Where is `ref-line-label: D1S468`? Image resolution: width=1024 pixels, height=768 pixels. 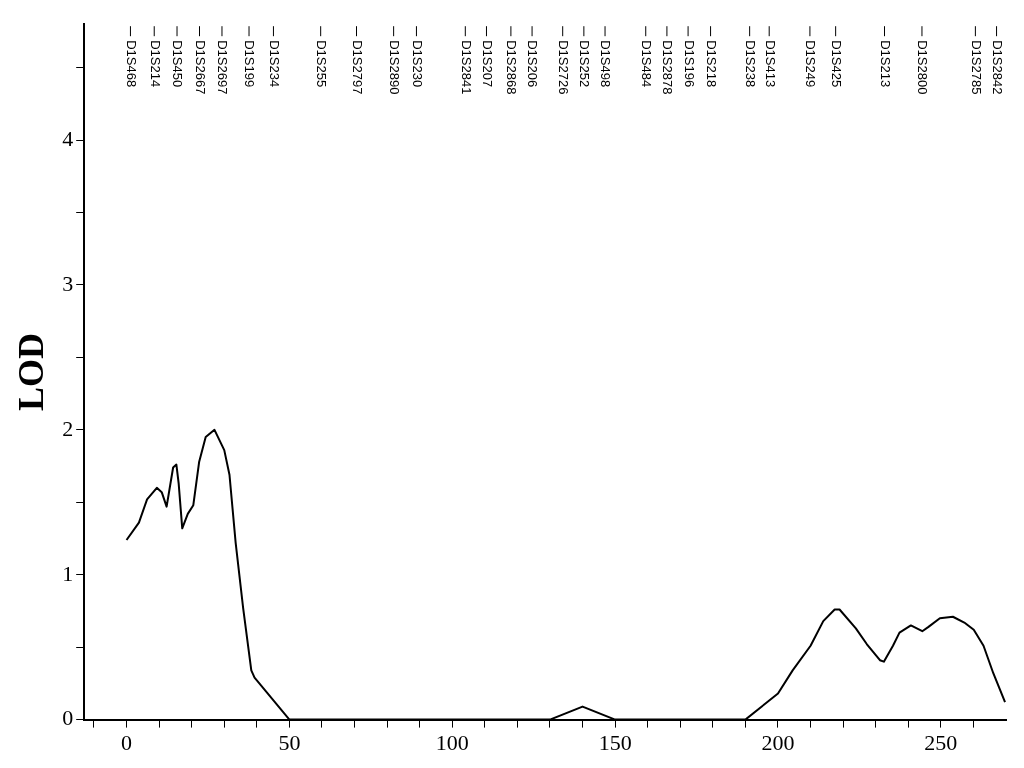
ref-line-label: D1S468 is located at coordinates (131, 64).